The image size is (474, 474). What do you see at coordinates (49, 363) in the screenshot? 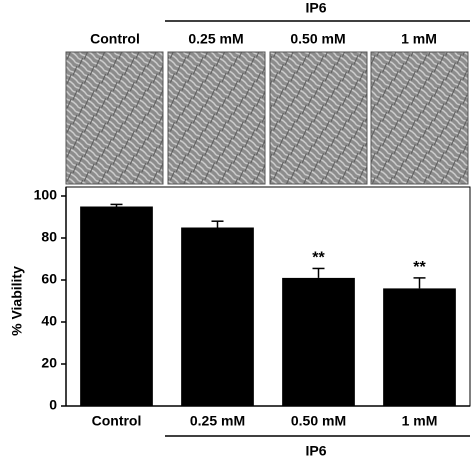
I see `y-tick-label: 20` at bounding box center [49, 363].